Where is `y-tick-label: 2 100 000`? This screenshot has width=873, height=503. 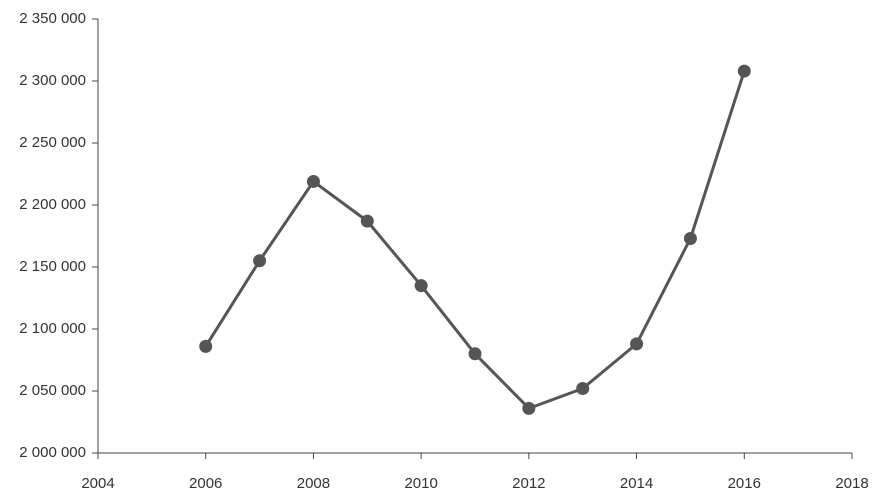
y-tick-label: 2 100 000 is located at coordinates (52, 328).